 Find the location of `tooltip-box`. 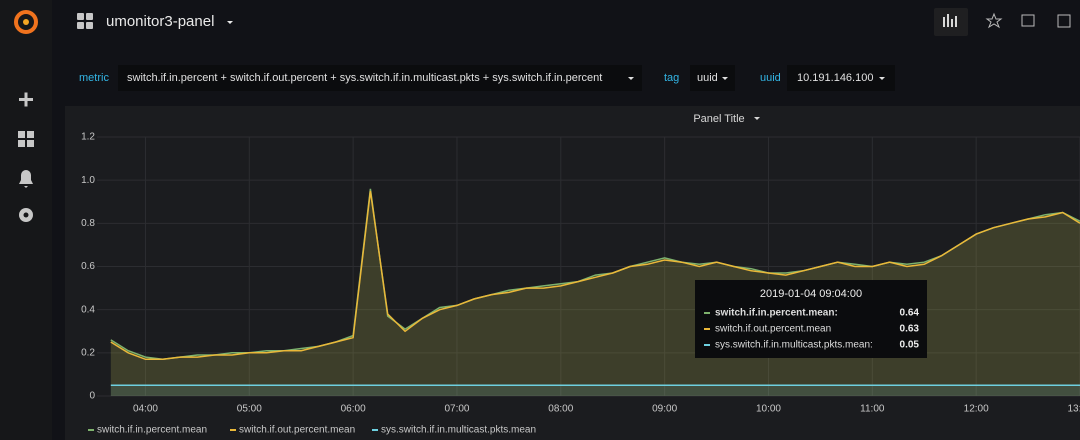

tooltip-box is located at coordinates (811, 319).